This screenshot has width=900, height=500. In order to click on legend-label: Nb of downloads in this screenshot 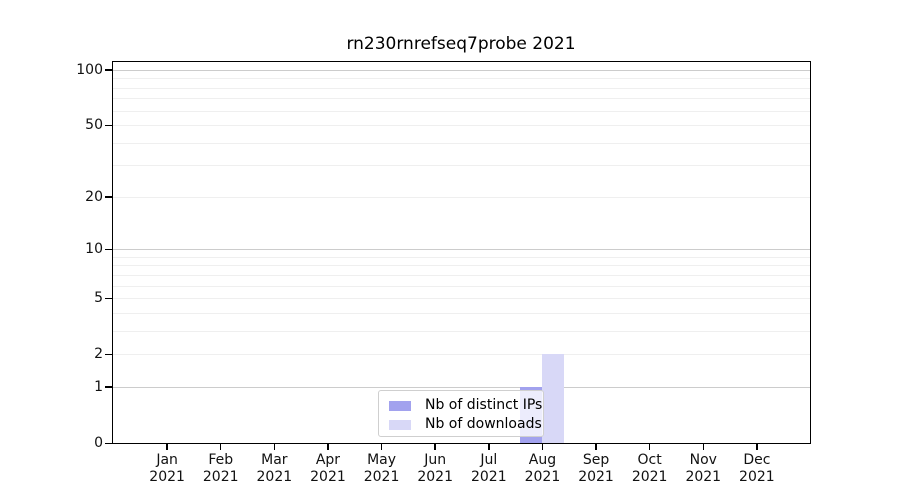, I will do `click(483, 424)`.